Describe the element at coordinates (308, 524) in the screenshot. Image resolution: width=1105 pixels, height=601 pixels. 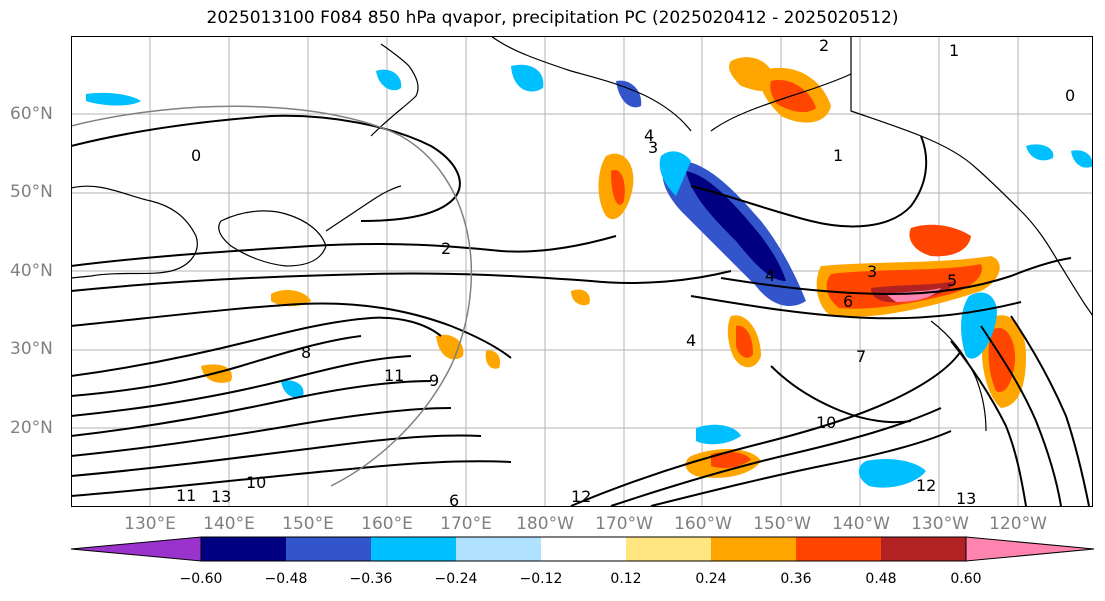
I see `lon-label: 150°E` at that location.